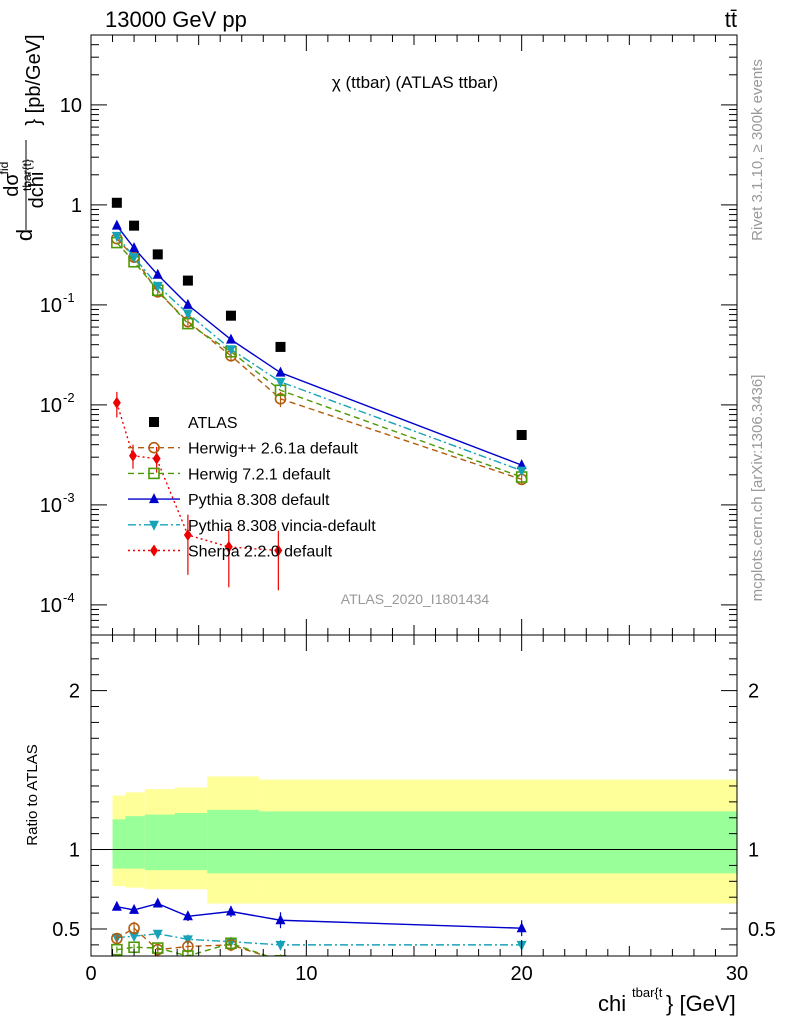  I want to click on plot-title: χ (ttbar) (ATLAS ttbar), so click(415, 82).